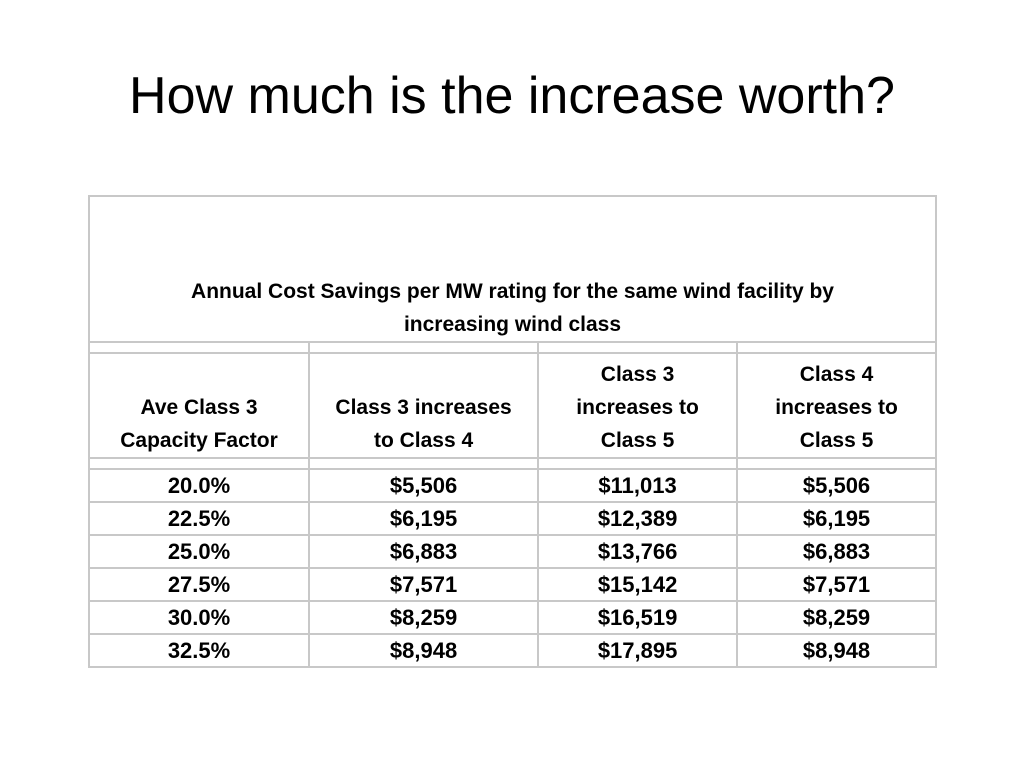 The image size is (1024, 768). Describe the element at coordinates (638, 617) in the screenshot. I see `savings-cell: $16,519` at that location.